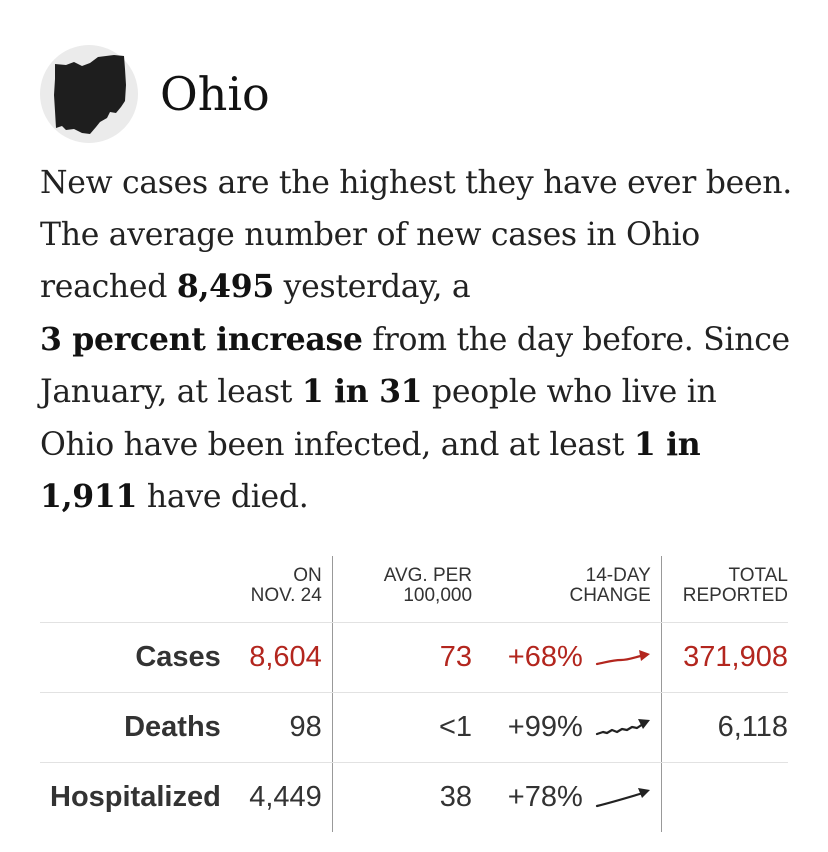 Image resolution: width=828 pixels, height=852 pixels. What do you see at coordinates (724, 797) in the screenshot?
I see `hospitalized-total` at bounding box center [724, 797].